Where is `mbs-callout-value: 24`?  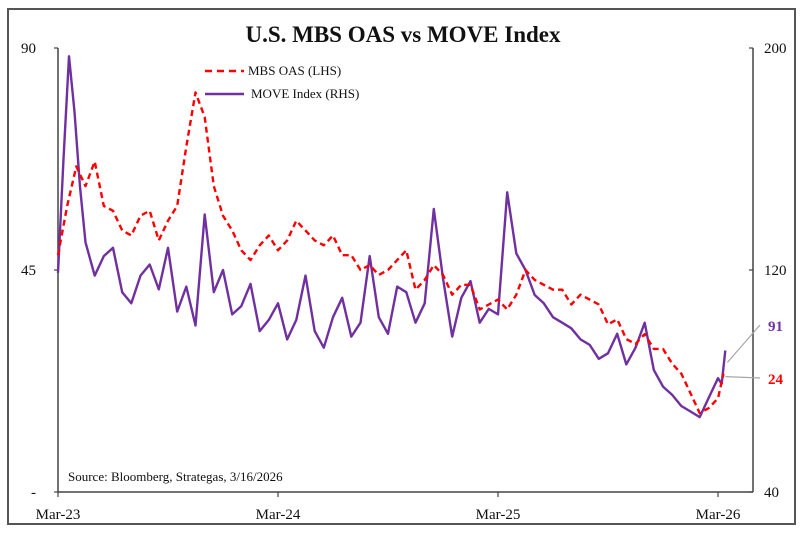
mbs-callout-value: 24 is located at coordinates (776, 380).